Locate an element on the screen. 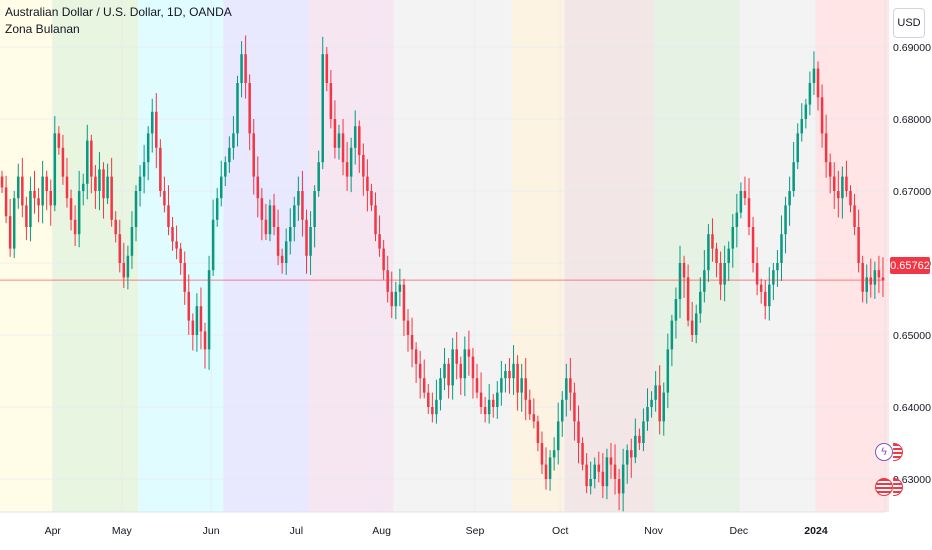 The height and width of the screenshot is (550, 932). y-tick-label: 0.64000 is located at coordinates (912, 408).